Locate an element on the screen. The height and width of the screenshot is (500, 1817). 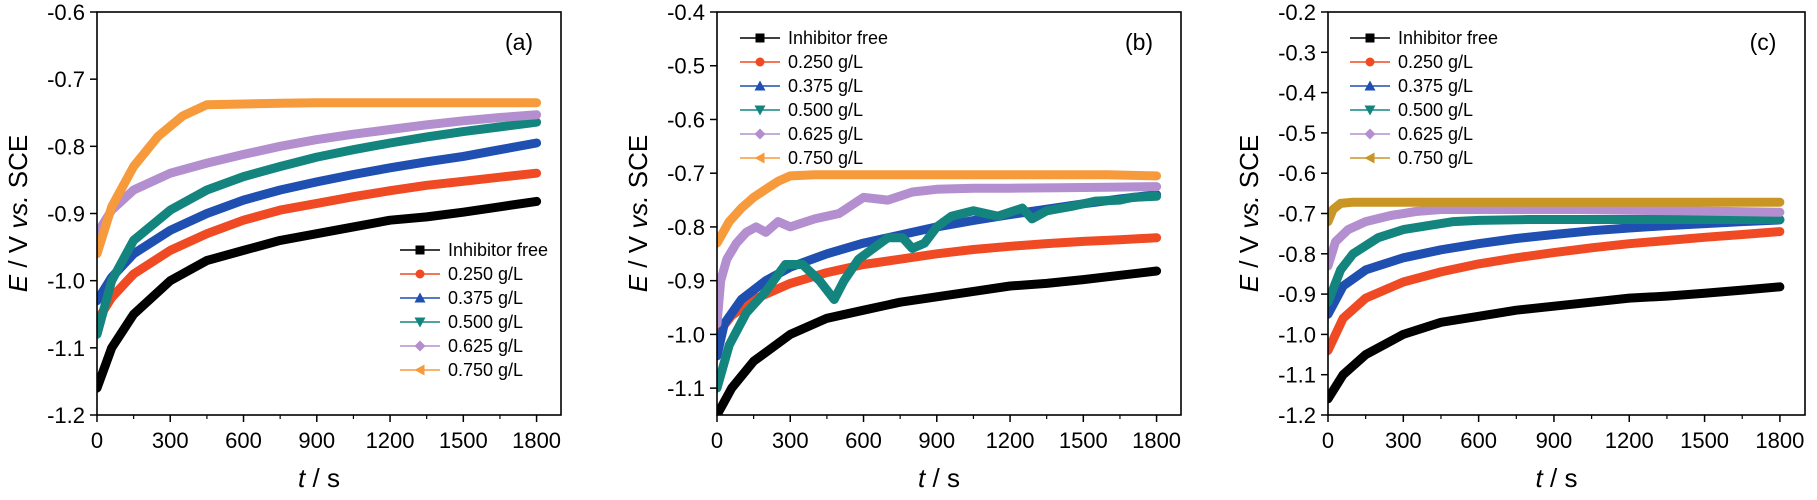
y-tick-label: -0.3 is located at coordinates (1297, 52).